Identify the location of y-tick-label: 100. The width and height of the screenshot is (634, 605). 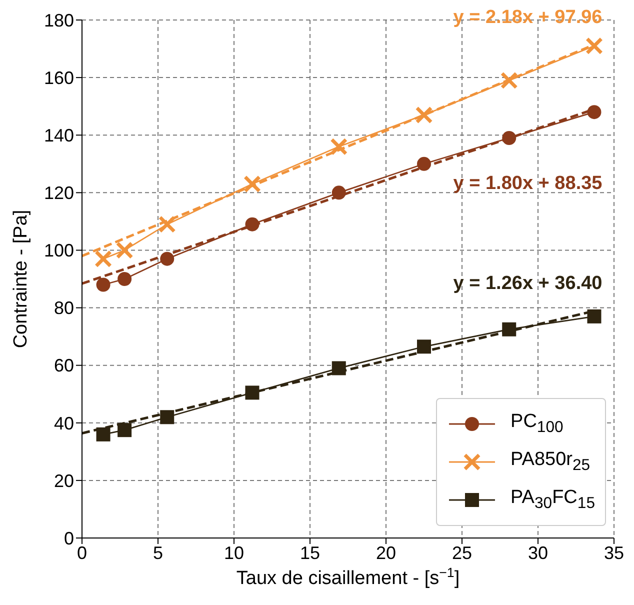
(59, 250).